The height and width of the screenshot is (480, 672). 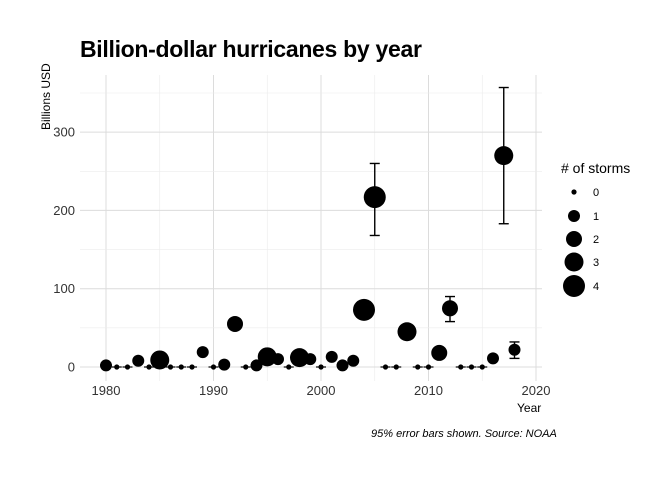 I want to click on y-tick-label: 200, so click(x=64, y=210).